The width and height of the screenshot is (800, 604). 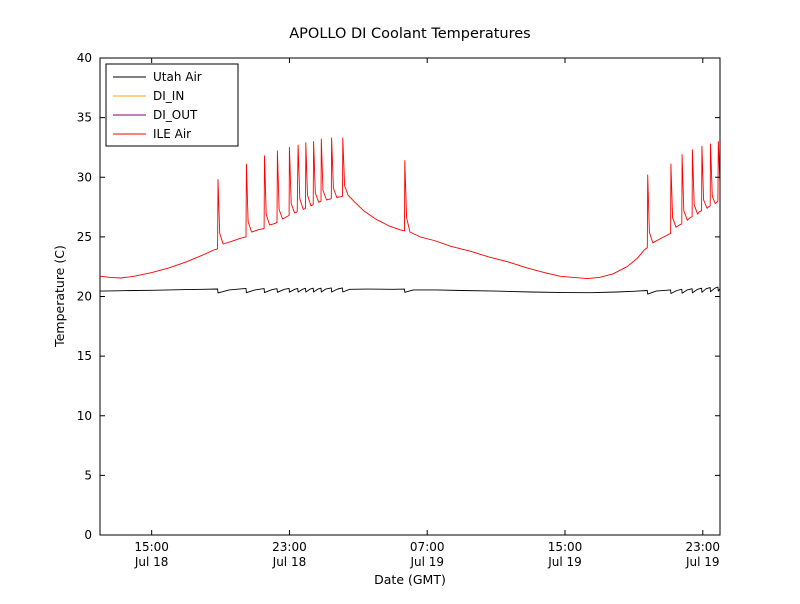 I want to click on legend-box, so click(x=172, y=105).